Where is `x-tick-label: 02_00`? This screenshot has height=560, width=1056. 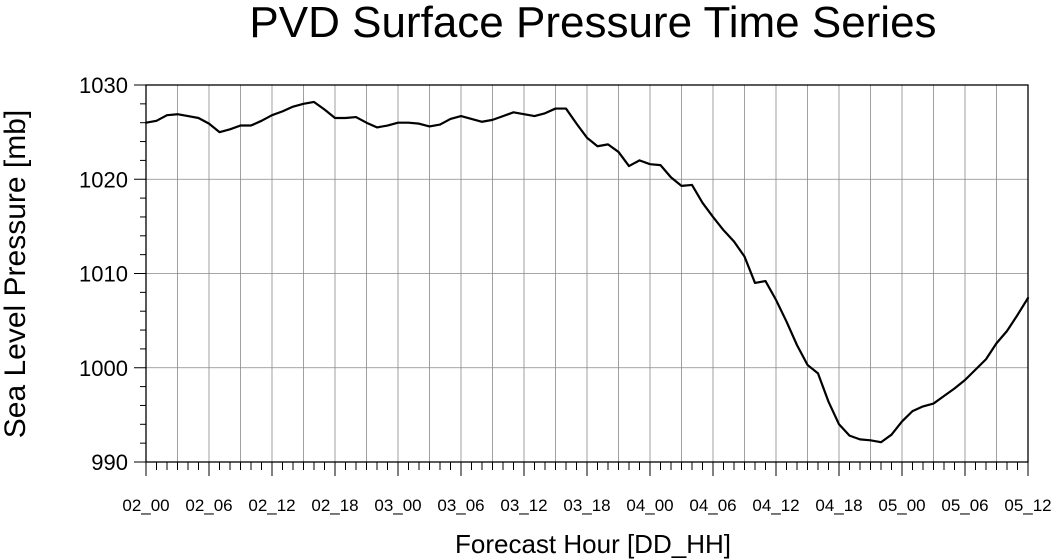 x-tick-label: 02_00 is located at coordinates (145, 505).